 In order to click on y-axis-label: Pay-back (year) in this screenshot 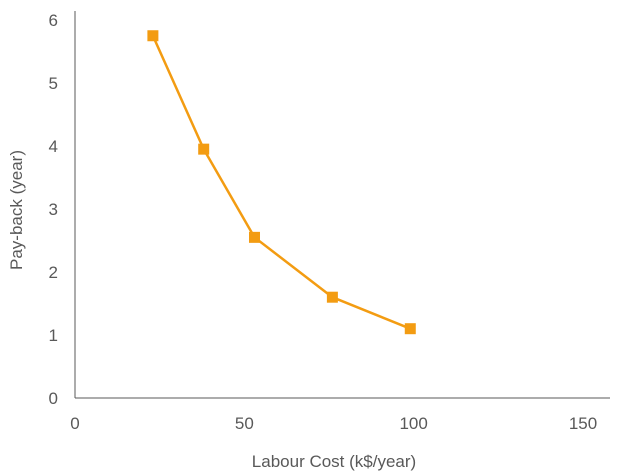, I will do `click(16, 210)`.